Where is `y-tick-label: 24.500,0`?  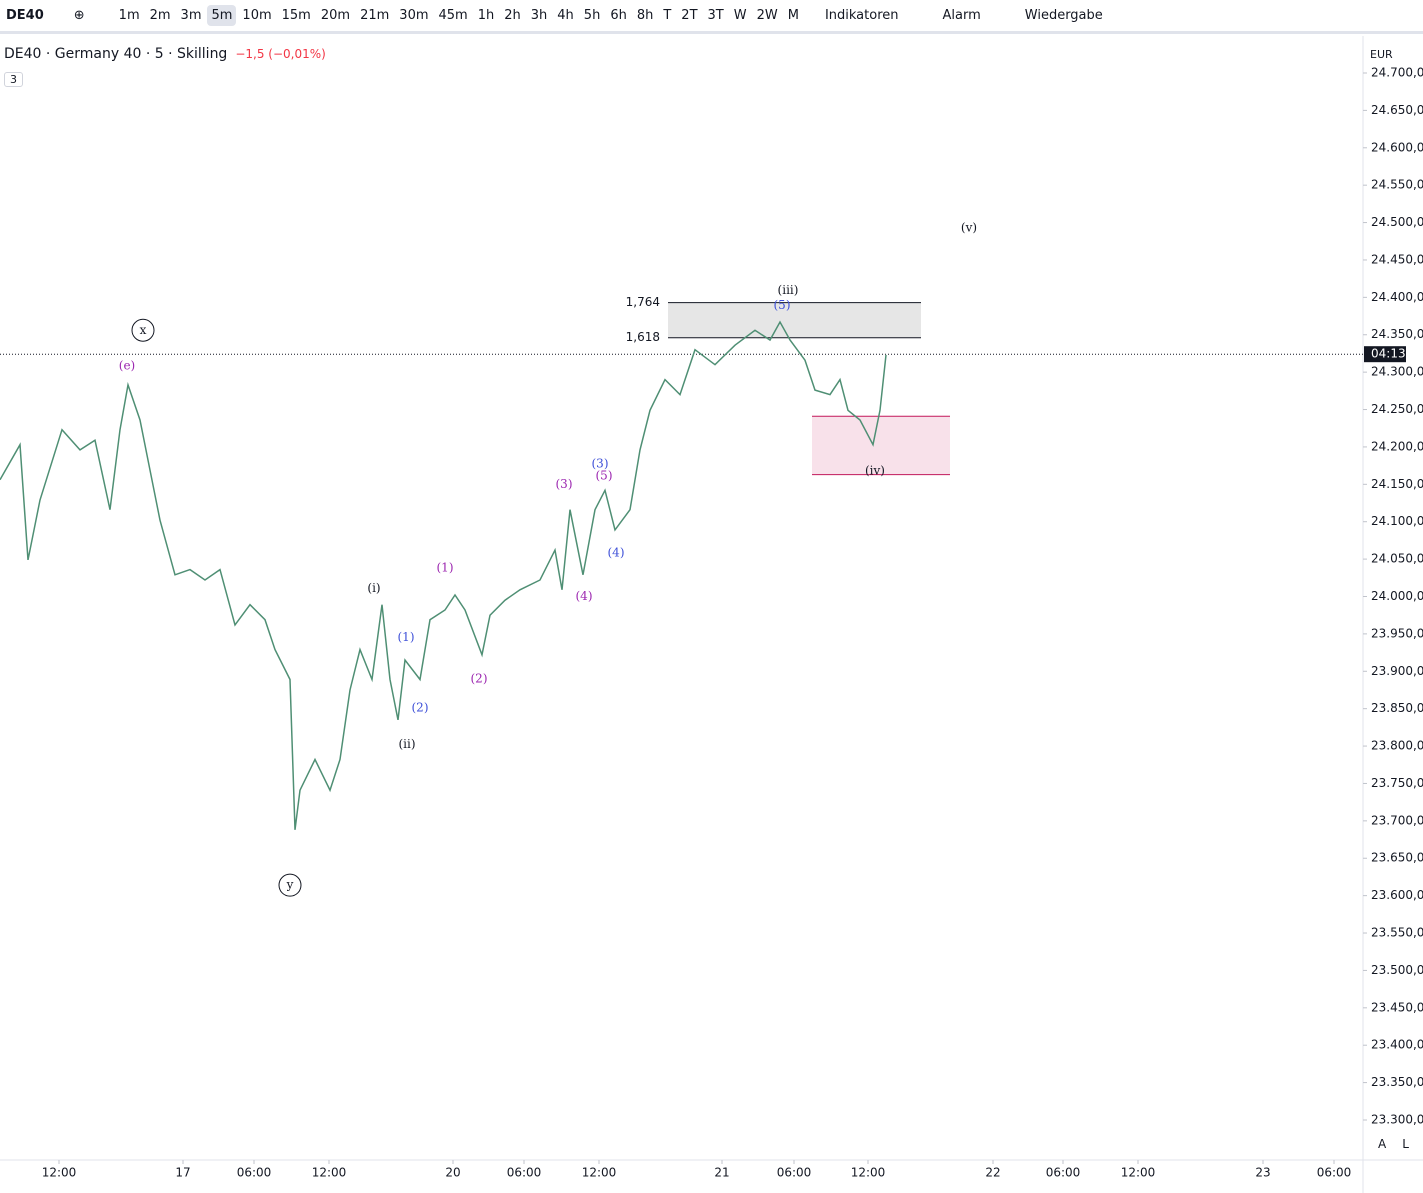 y-tick-label: 24.500,0 is located at coordinates (1397, 222).